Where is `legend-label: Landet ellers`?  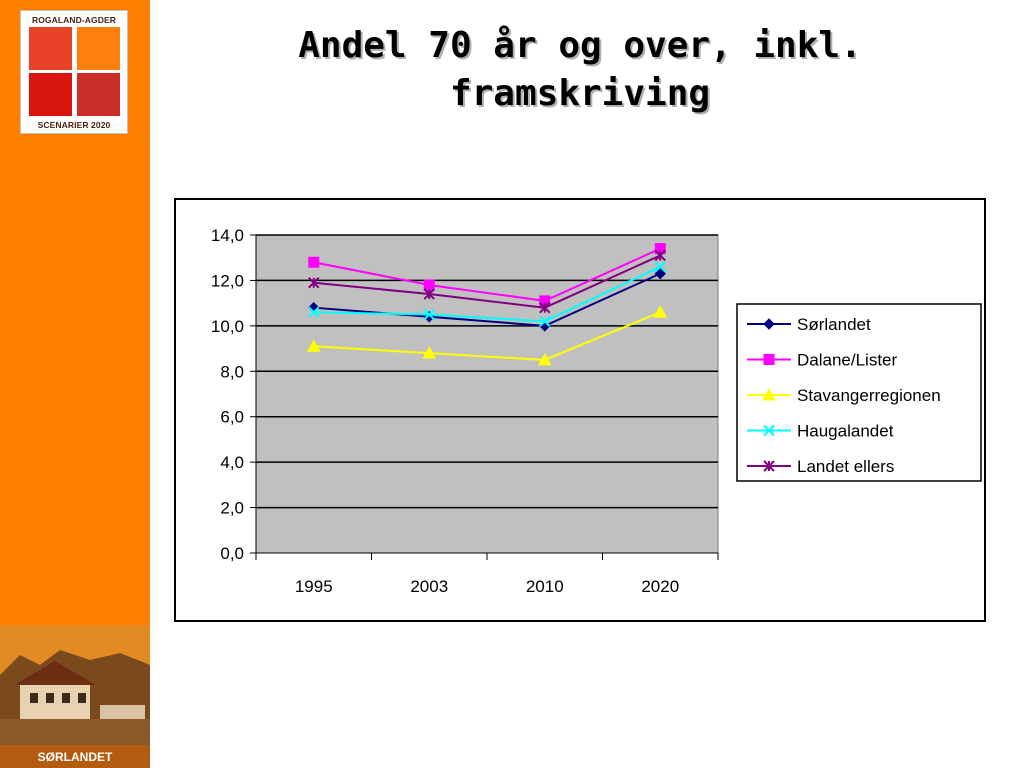
legend-label: Landet ellers is located at coordinates (845, 466).